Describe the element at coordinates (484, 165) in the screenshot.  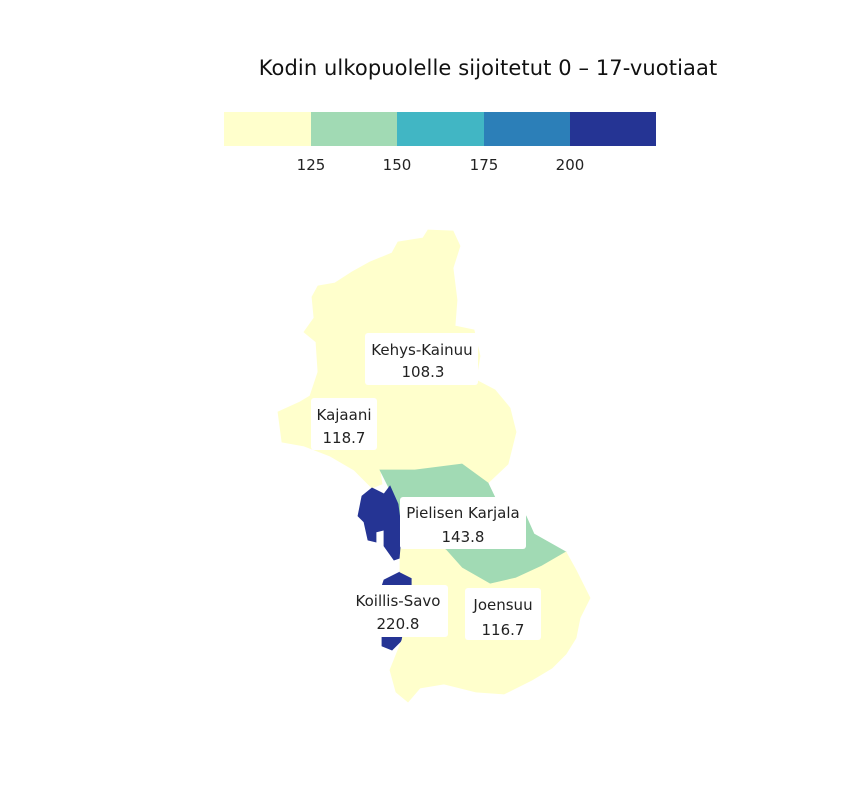
I see `legend-tick-175: 175` at that location.